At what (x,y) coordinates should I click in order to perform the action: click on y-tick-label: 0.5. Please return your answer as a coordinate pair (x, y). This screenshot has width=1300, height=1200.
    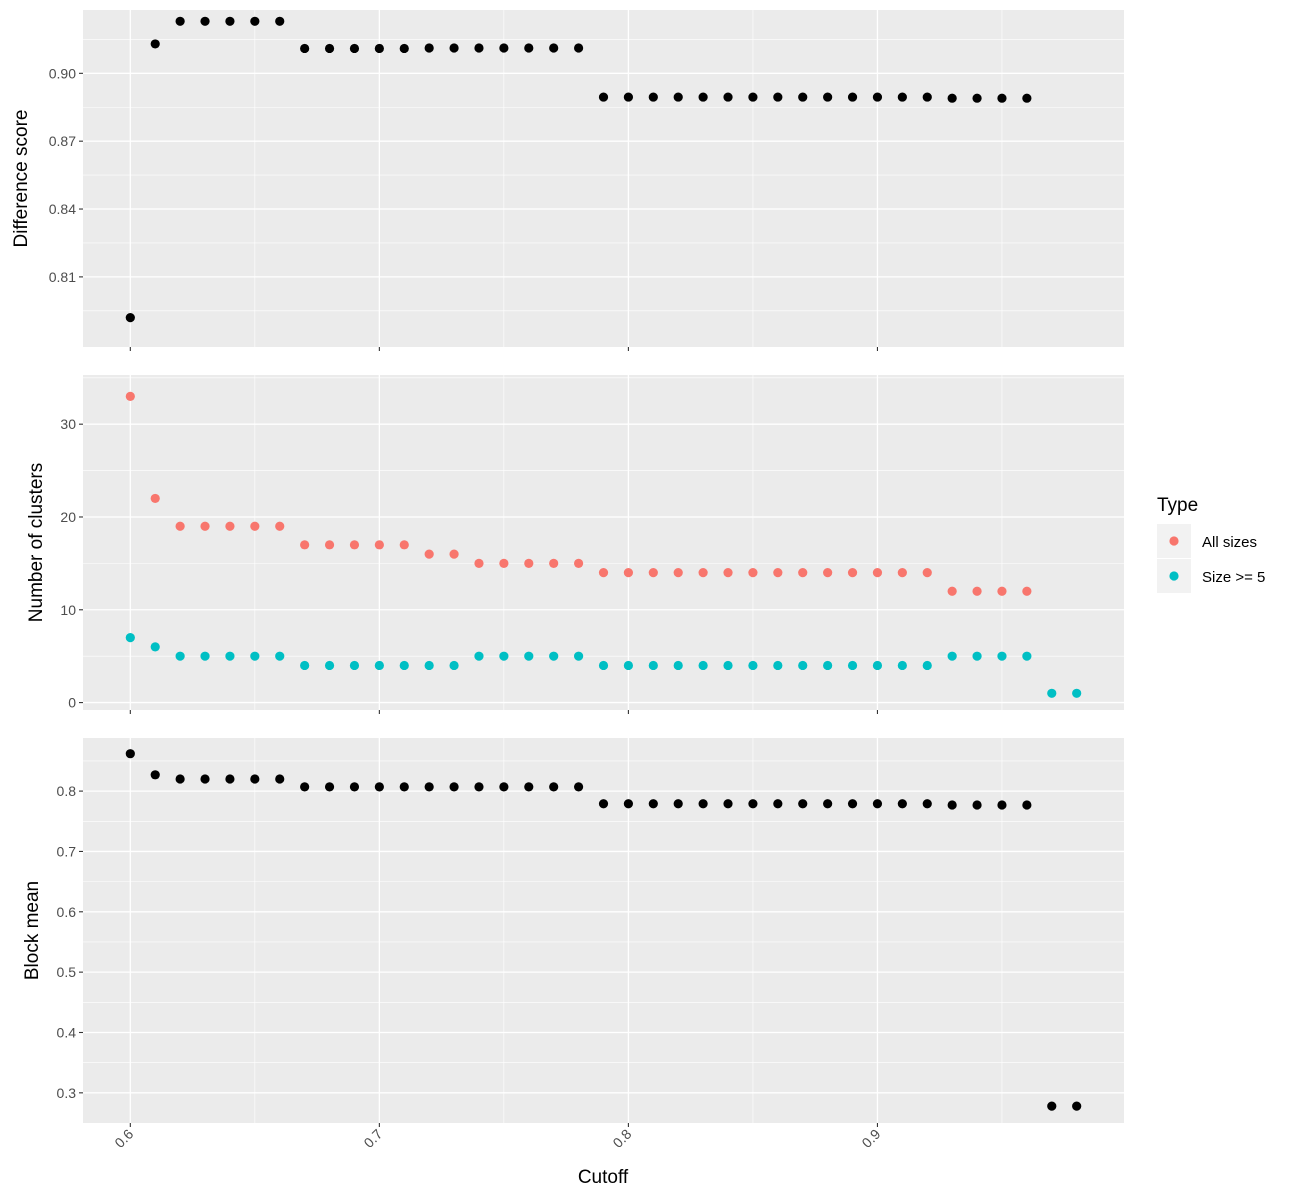
    Looking at the image, I should click on (67, 972).